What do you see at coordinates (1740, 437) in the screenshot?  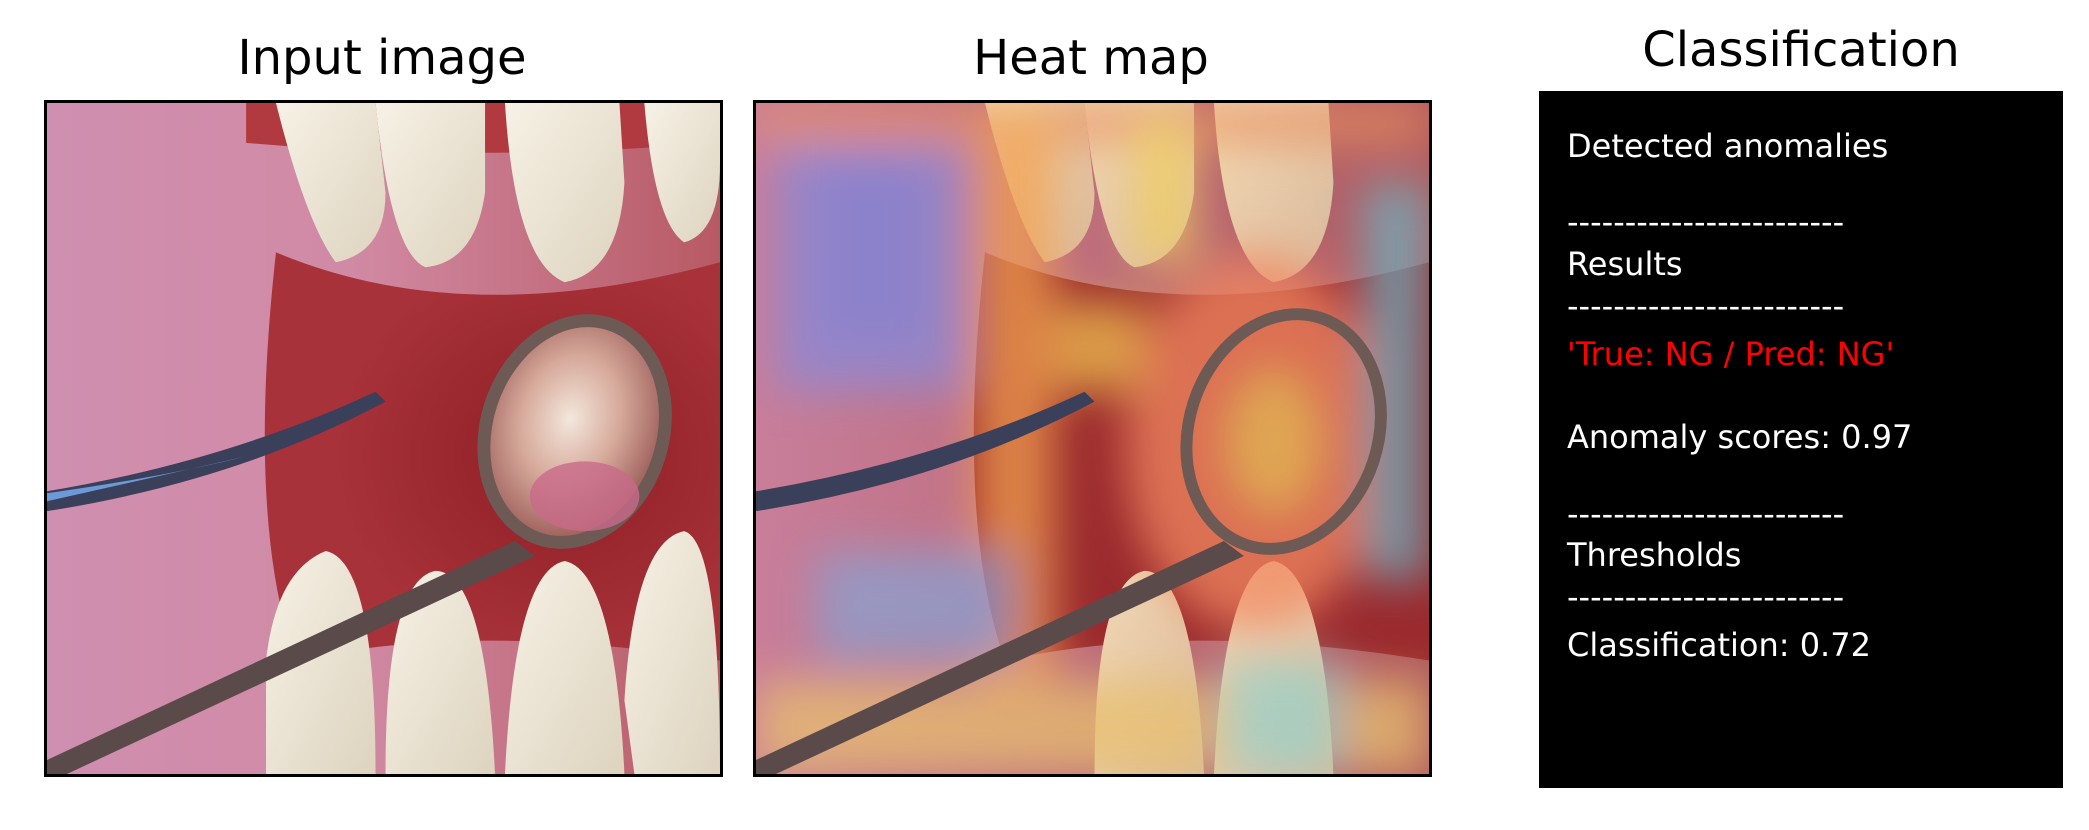 I see `anomaly-score-text: Anomaly scores: 0.97` at bounding box center [1740, 437].